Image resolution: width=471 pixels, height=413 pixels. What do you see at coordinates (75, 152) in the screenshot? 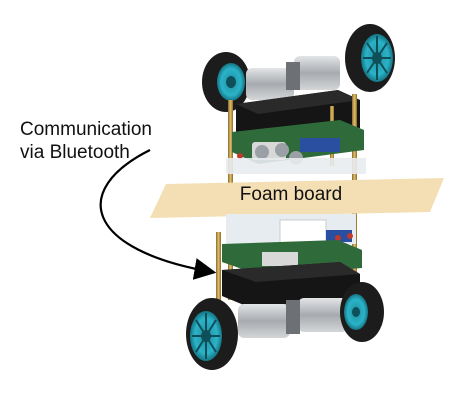
I see `communication-label-line2: via Bluetooth` at bounding box center [75, 152].